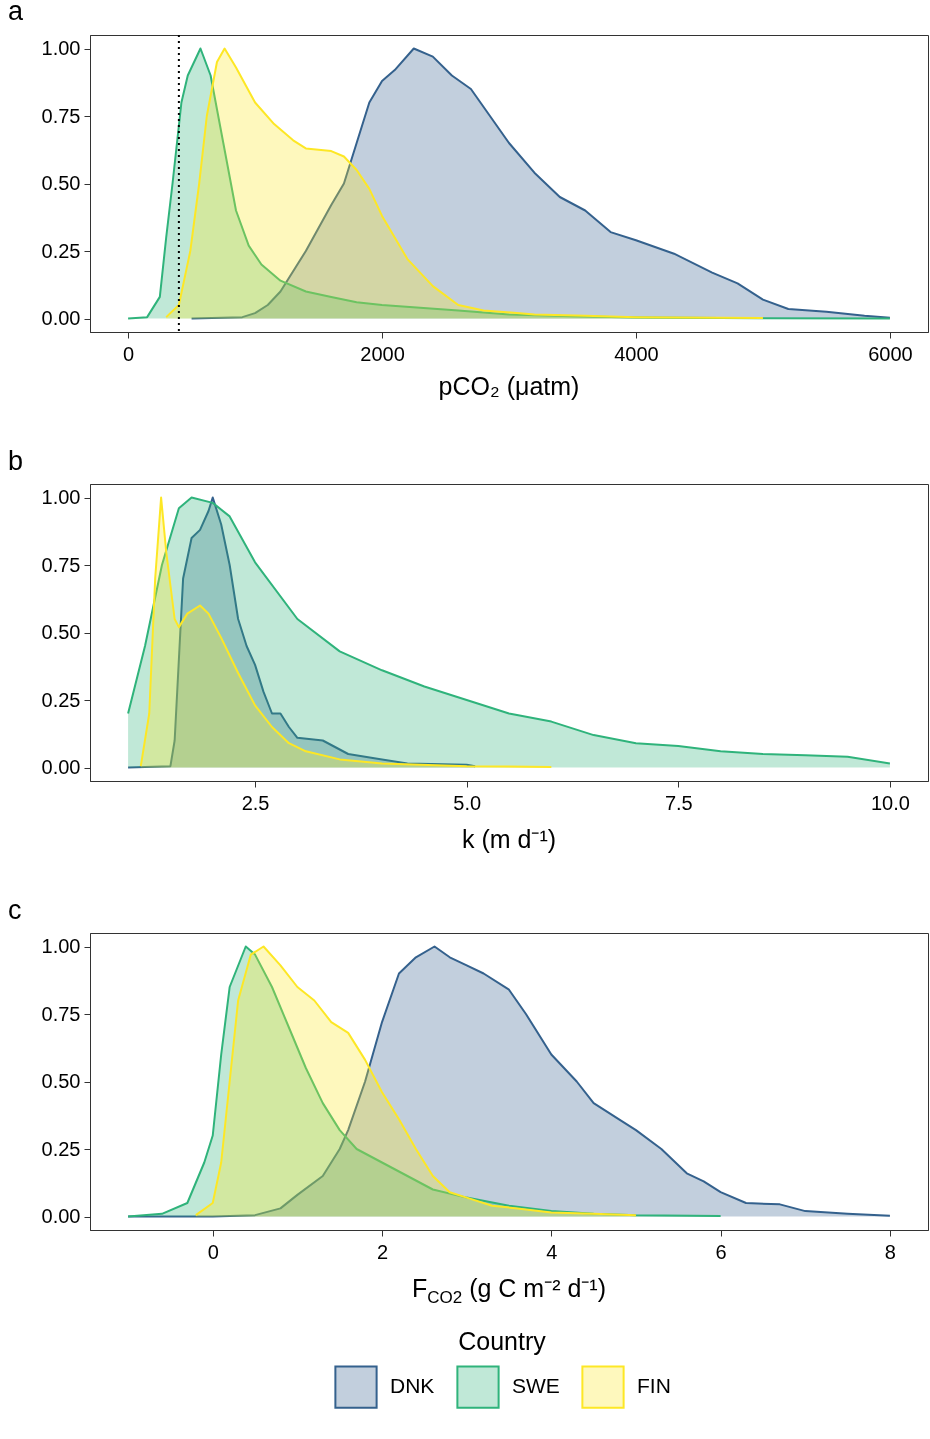 This screenshot has height=1439, width=930. Describe the element at coordinates (509, 386) in the screenshot. I see `x-axis-title: pCO₂ (μatm)` at that location.